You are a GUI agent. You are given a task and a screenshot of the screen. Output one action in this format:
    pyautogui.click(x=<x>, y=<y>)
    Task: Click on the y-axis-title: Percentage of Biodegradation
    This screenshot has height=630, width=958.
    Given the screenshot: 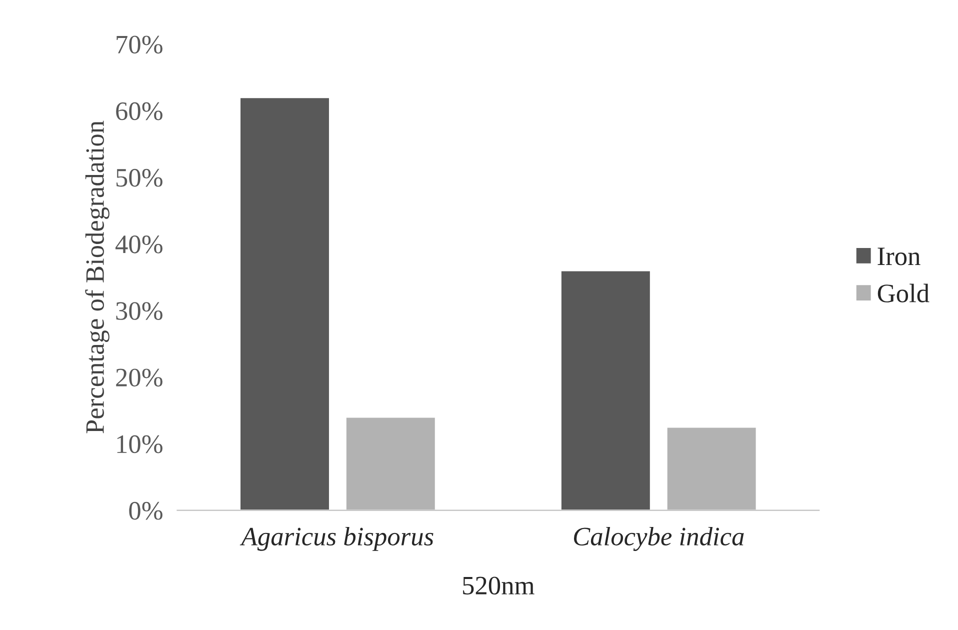 What is the action you would take?
    pyautogui.click(x=97, y=277)
    